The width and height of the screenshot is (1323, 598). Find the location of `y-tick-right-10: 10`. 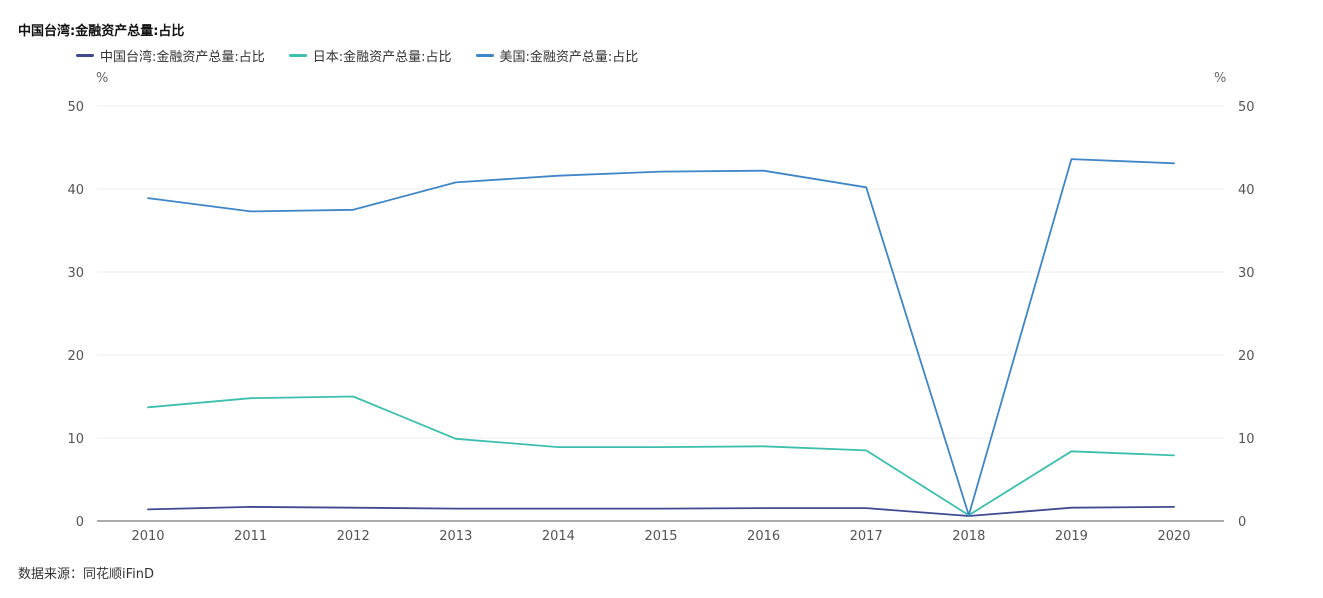

y-tick-right-10: 10 is located at coordinates (1246, 439).